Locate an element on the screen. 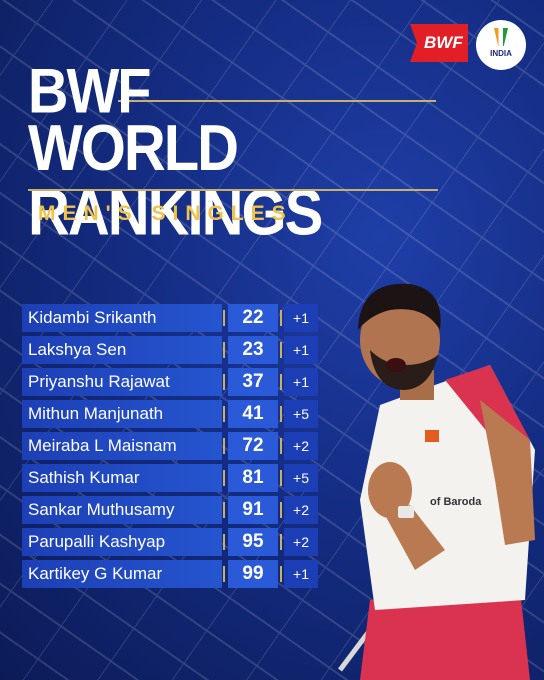  title-world-rankings: WORLD RANKINGS is located at coordinates (175, 180).